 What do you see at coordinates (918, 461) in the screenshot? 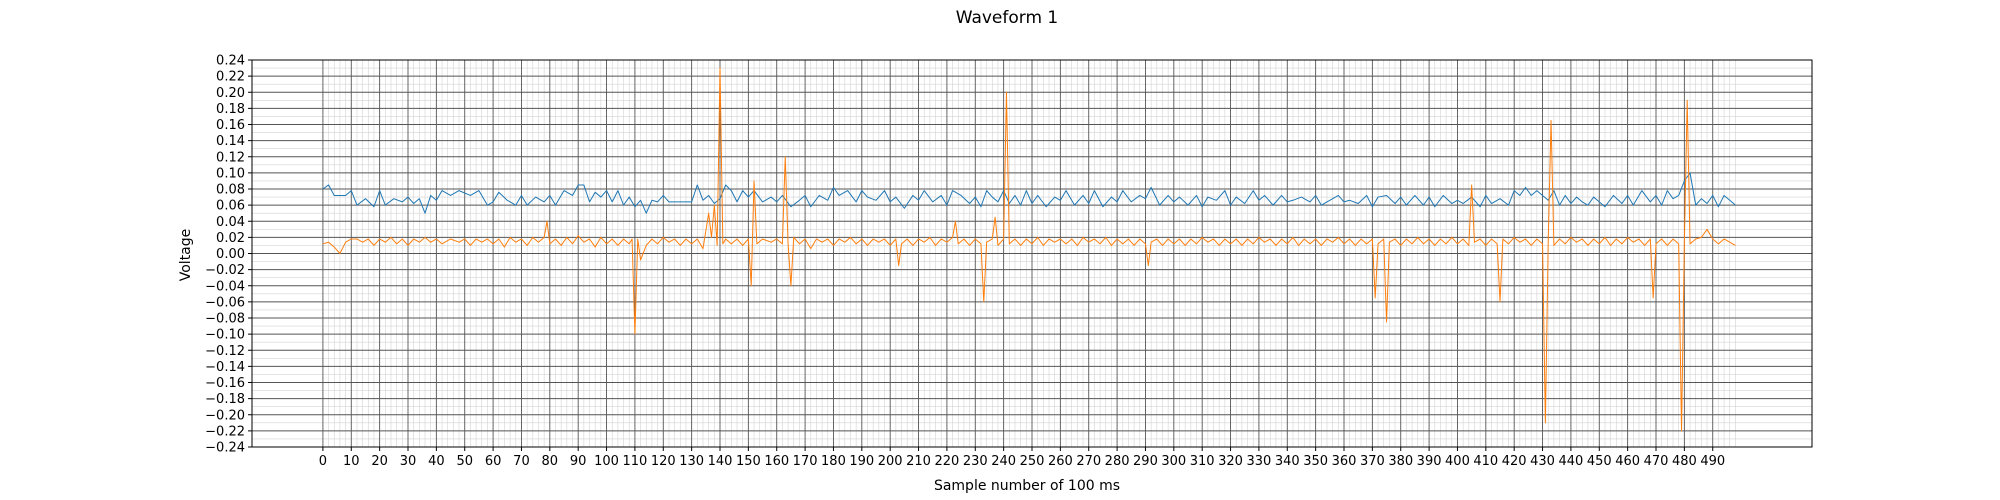
I see `x-tick-label: 210` at bounding box center [918, 461].